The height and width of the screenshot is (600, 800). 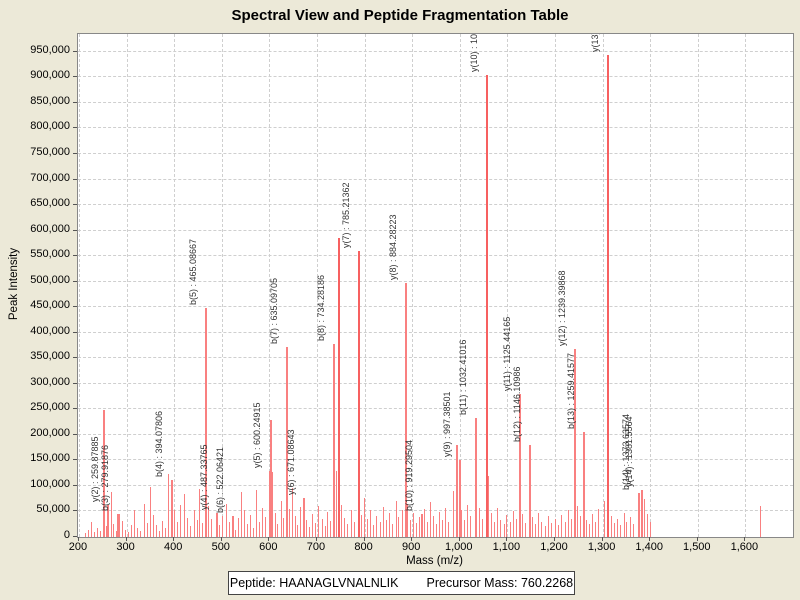 I want to click on y-tick-label: 800,000, so click(x=50, y=126).